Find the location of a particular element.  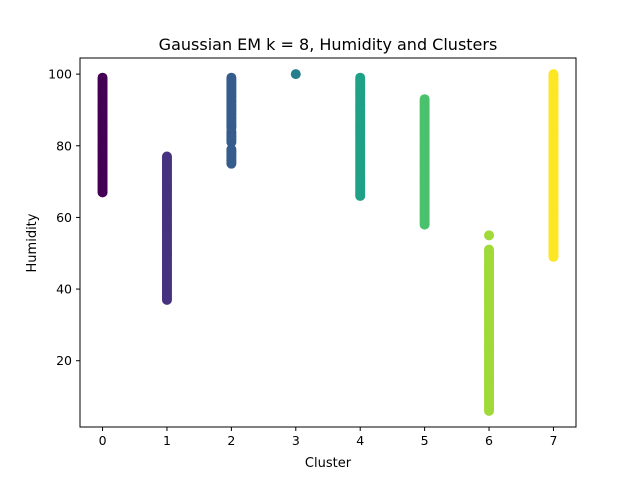

cluster-1-points is located at coordinates (166, 228).